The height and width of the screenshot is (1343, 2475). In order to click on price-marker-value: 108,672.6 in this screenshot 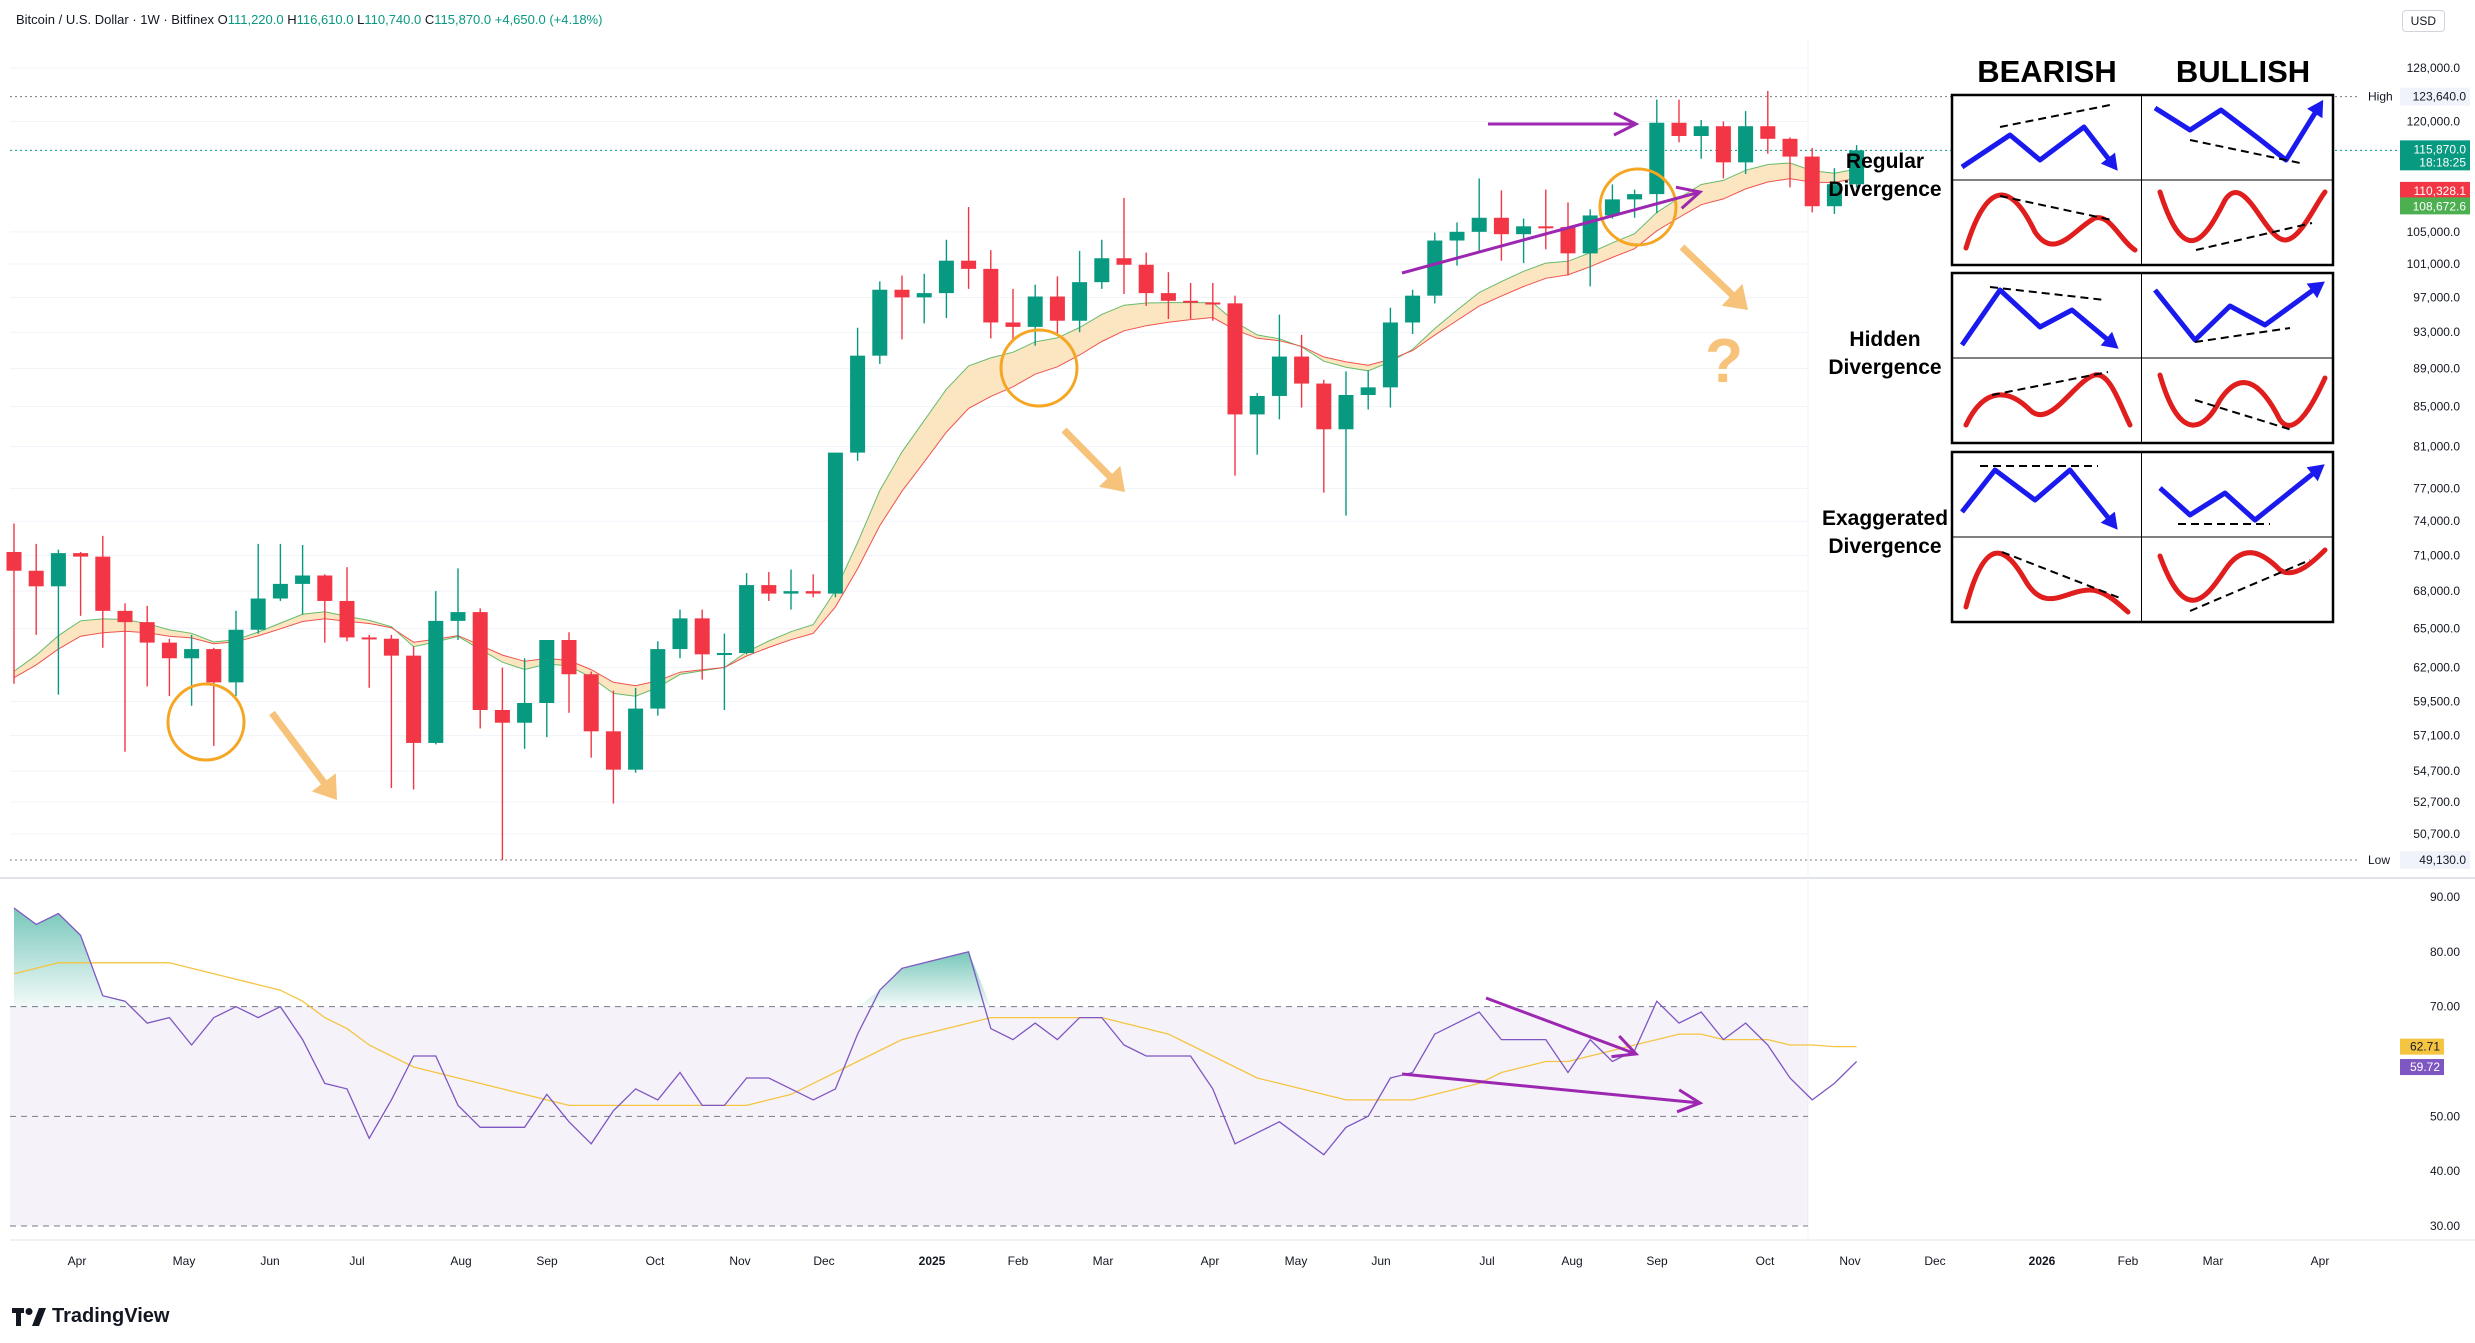, I will do `click(2440, 206)`.